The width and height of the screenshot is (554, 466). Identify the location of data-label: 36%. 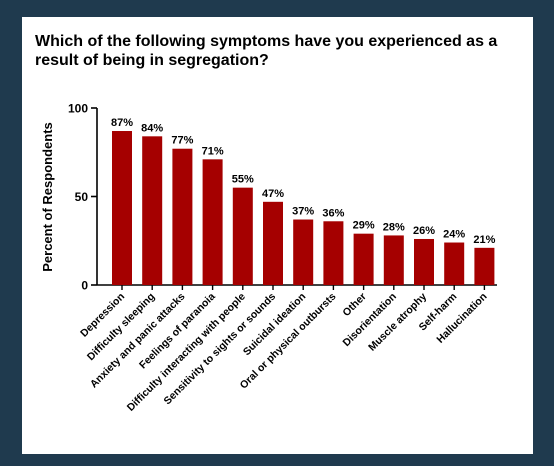
(333, 213).